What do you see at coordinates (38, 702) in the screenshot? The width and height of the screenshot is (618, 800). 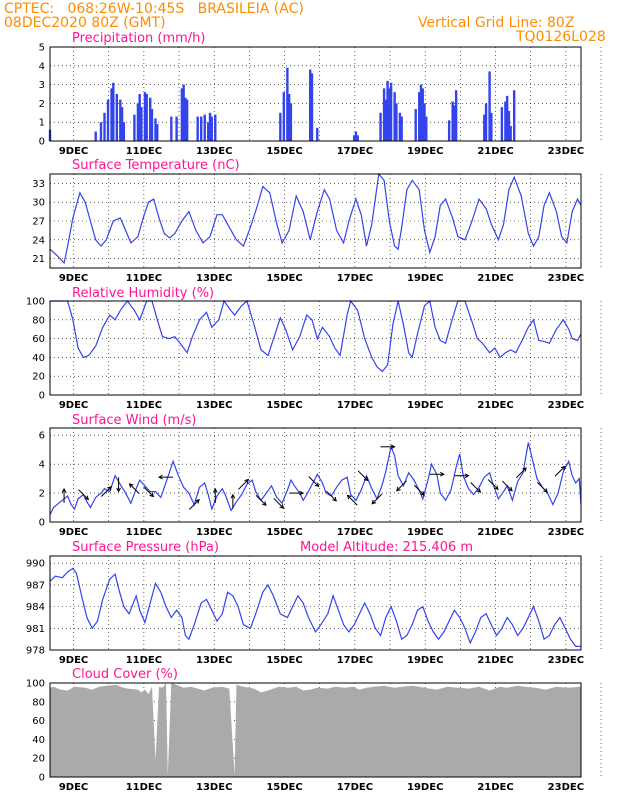 I see `cloud-ytick-label: 80` at bounding box center [38, 702].